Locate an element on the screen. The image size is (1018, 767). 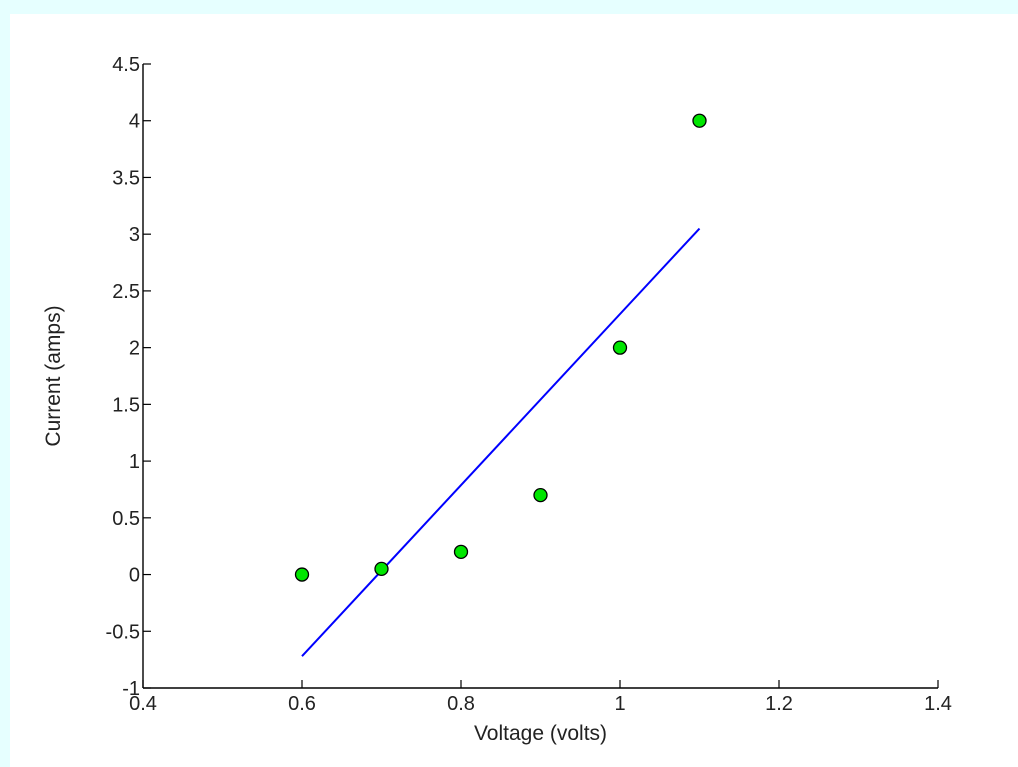
x-tick-label: 1.2 is located at coordinates (779, 704).